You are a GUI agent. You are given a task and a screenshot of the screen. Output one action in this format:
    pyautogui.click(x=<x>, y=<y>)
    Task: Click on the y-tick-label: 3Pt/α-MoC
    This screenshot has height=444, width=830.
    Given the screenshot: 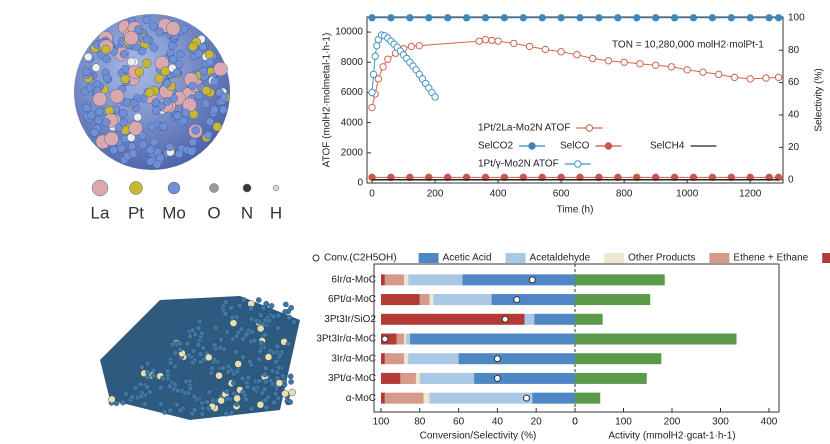 What is the action you would take?
    pyautogui.click(x=352, y=378)
    